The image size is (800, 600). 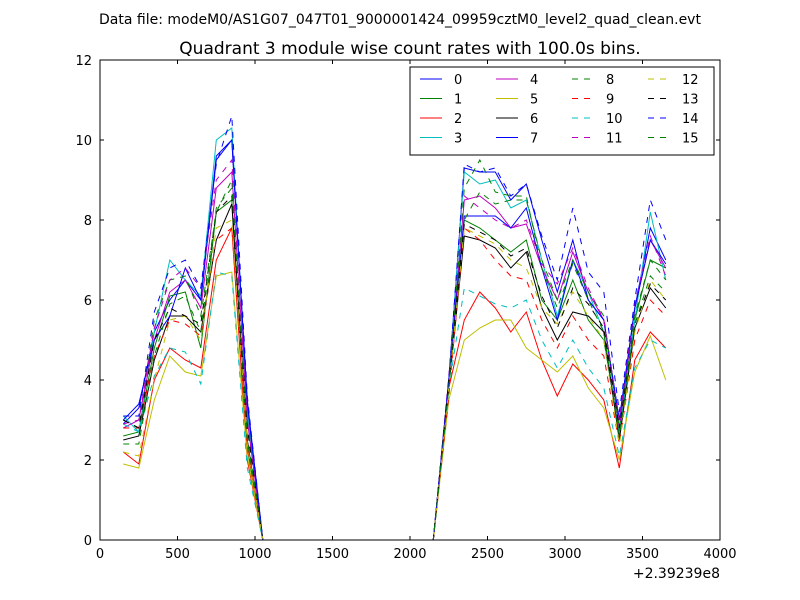 What do you see at coordinates (564, 554) in the screenshot?
I see `x-tick-label: 3000` at bounding box center [564, 554].